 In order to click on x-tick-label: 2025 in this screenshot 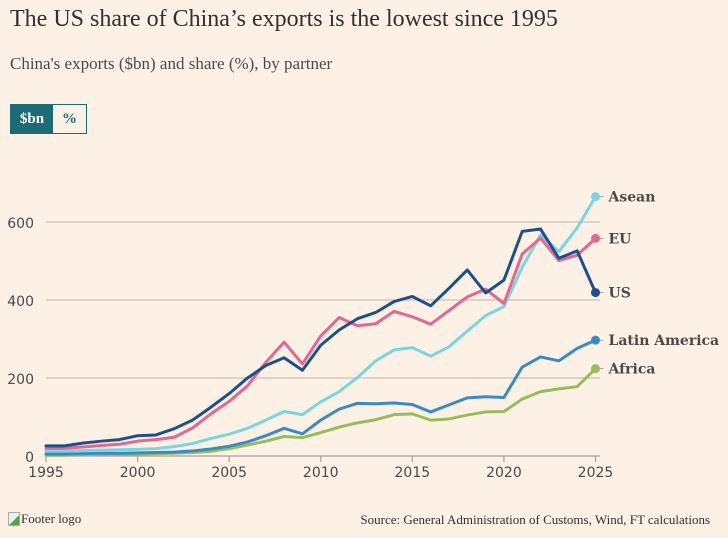, I will do `click(596, 473)`.